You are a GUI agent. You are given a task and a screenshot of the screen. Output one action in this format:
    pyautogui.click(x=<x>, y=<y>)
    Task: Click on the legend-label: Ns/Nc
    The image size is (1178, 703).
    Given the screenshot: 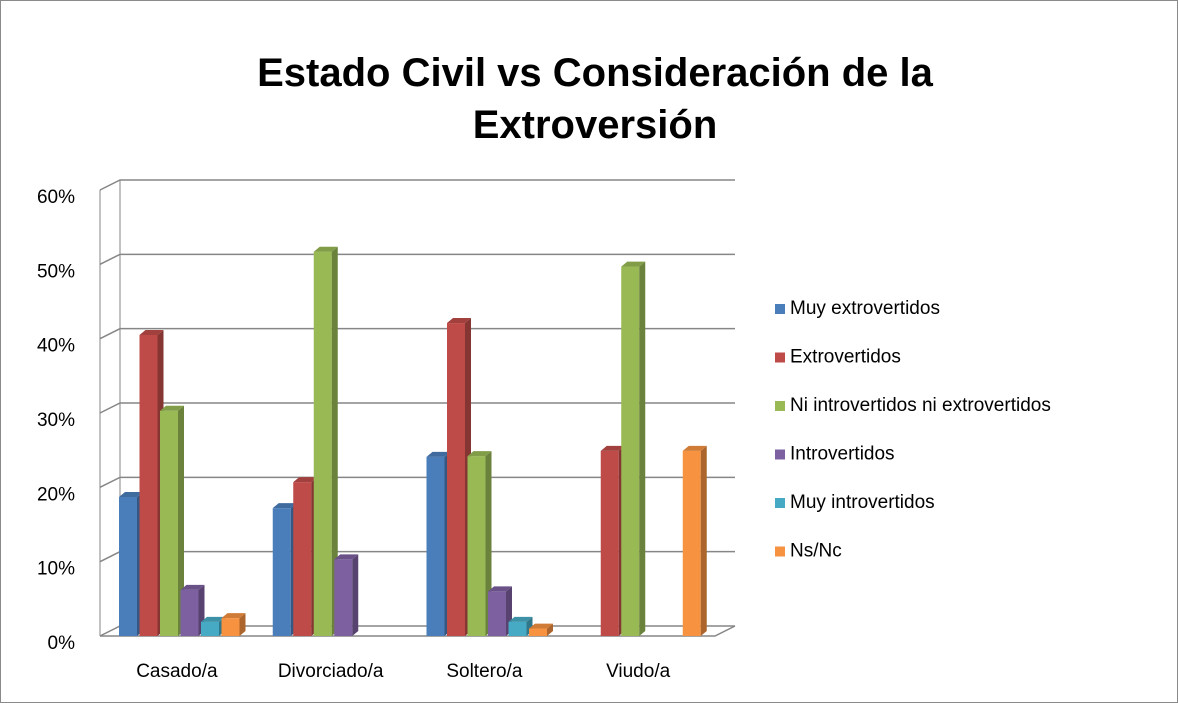 What is the action you would take?
    pyautogui.click(x=816, y=551)
    